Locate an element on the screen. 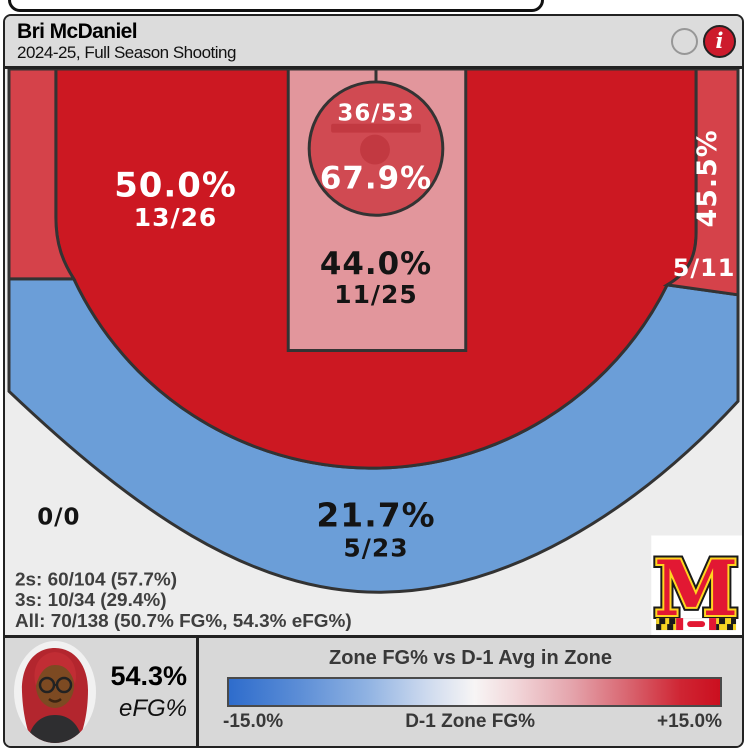 This screenshot has width=747, height=751. paint-pct-label: 44.0% is located at coordinates (376, 264).